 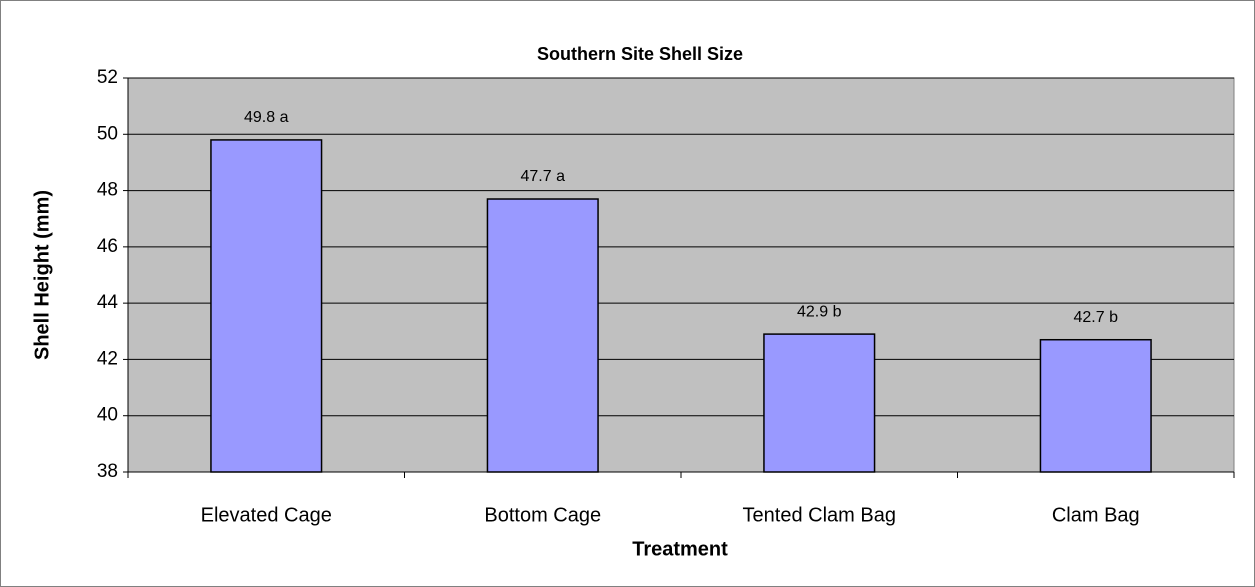 I want to click on y-tick-label: 50, so click(x=107, y=133).